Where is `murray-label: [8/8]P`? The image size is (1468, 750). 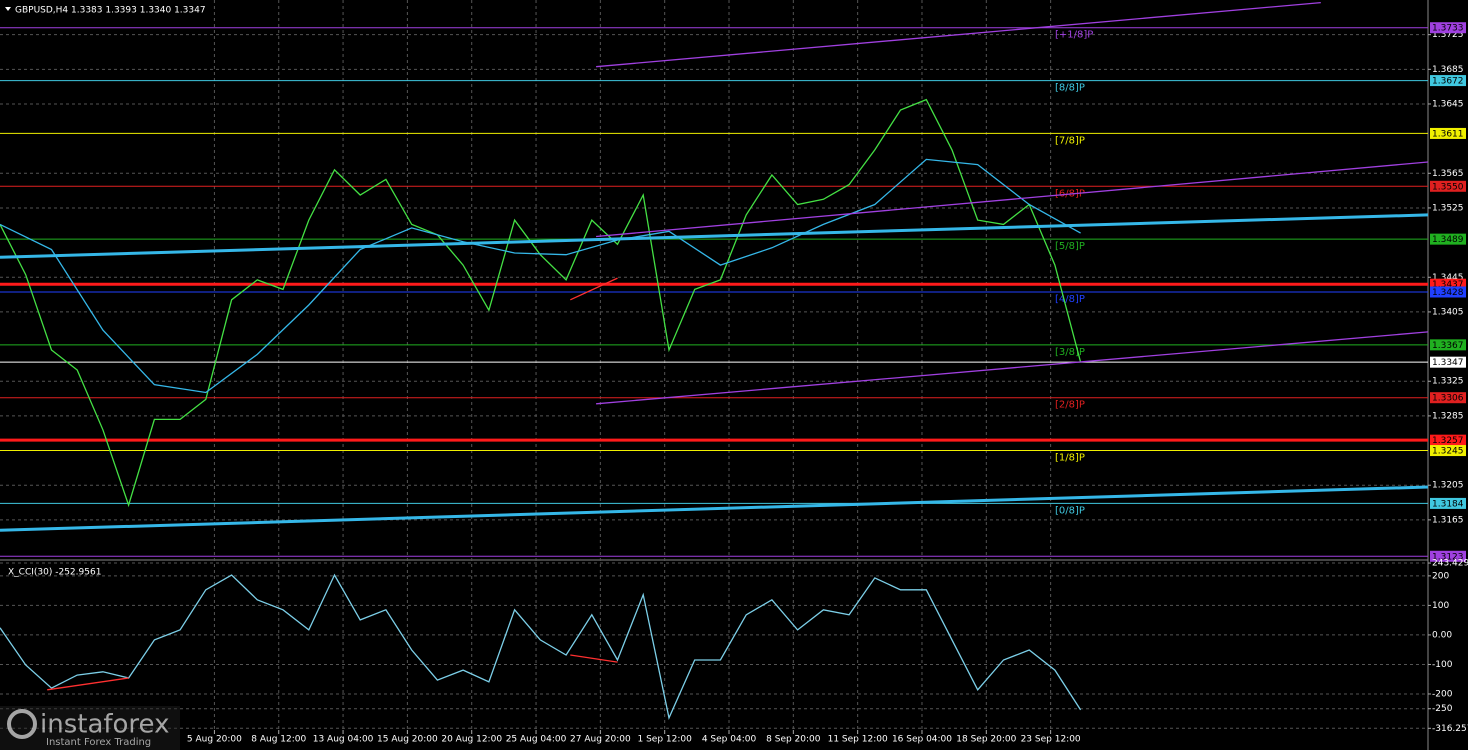
murray-label: [8/8]P is located at coordinates (1070, 88).